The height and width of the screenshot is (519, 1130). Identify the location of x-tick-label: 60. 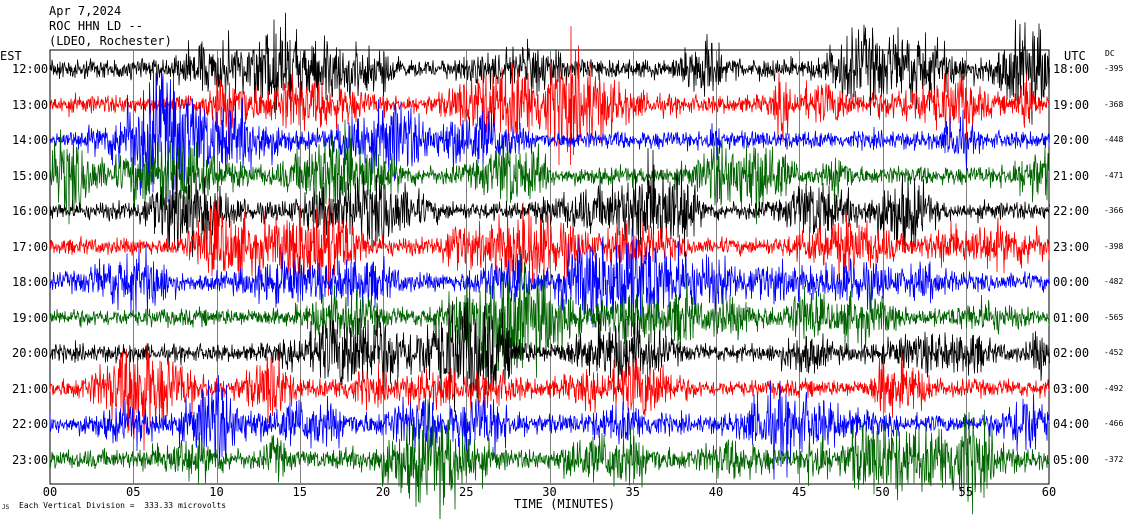
(1049, 492).